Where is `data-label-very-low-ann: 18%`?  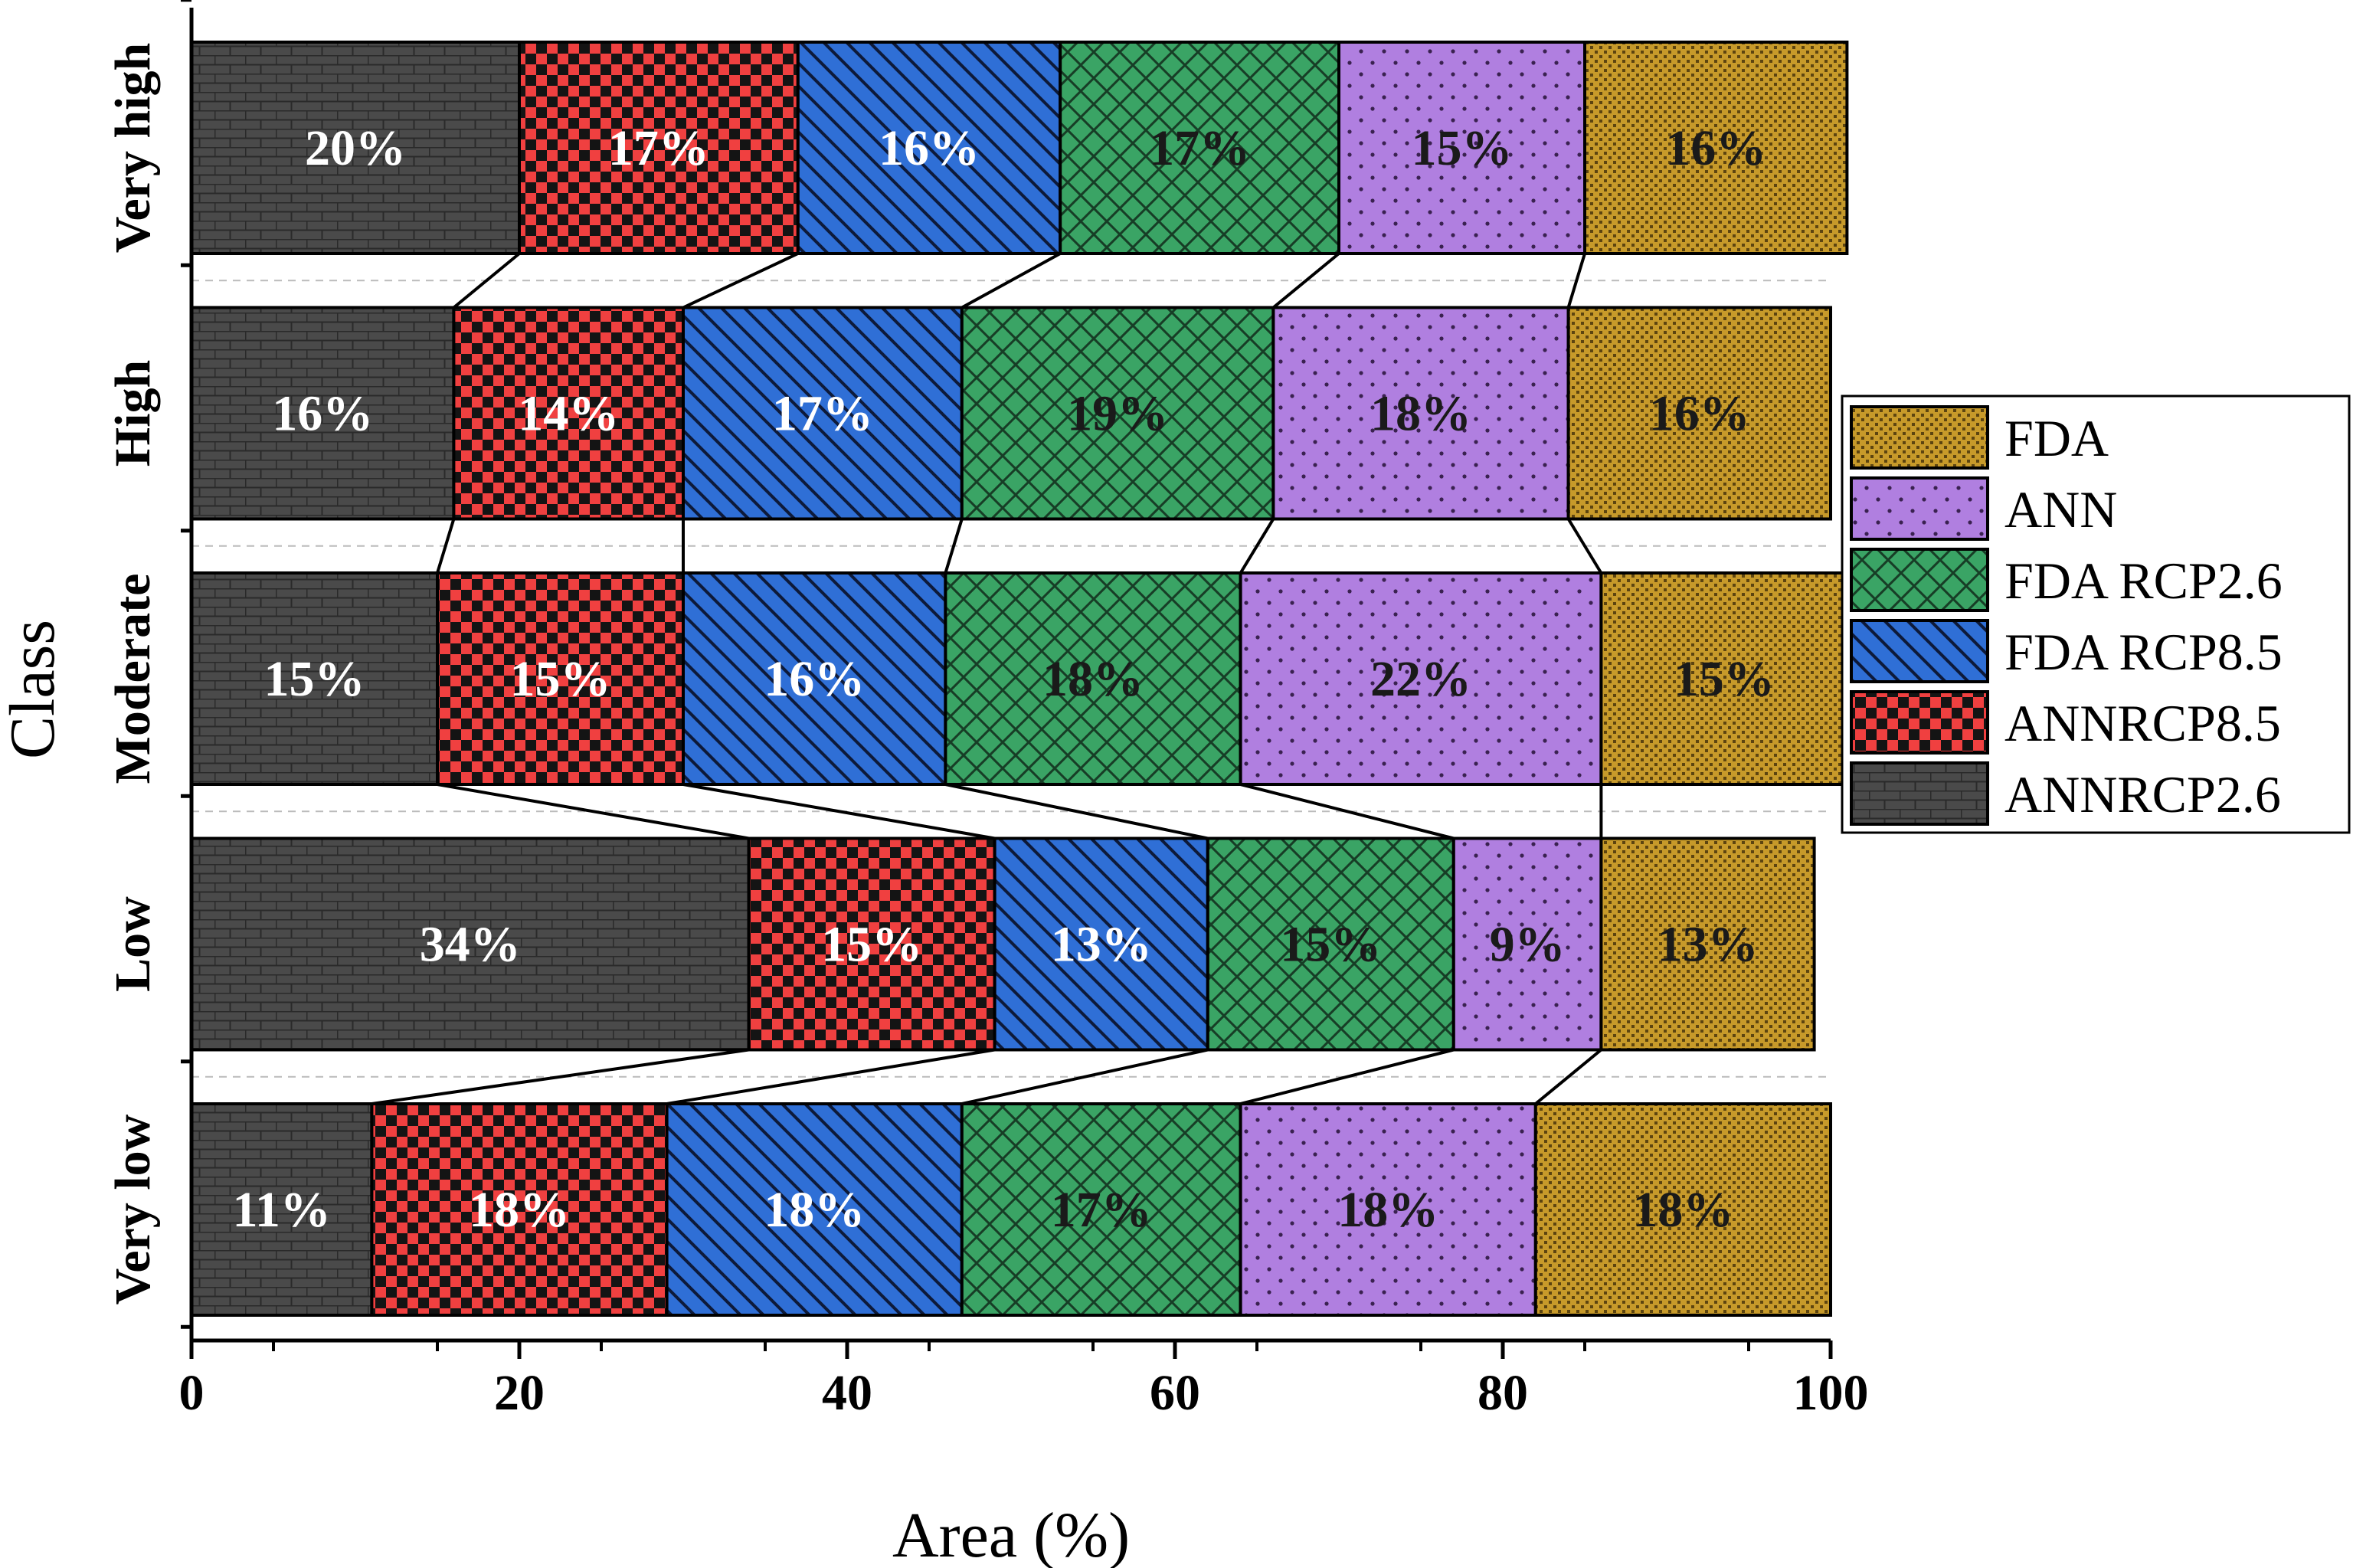
data-label-very-low-ann: 18% is located at coordinates (1387, 1210).